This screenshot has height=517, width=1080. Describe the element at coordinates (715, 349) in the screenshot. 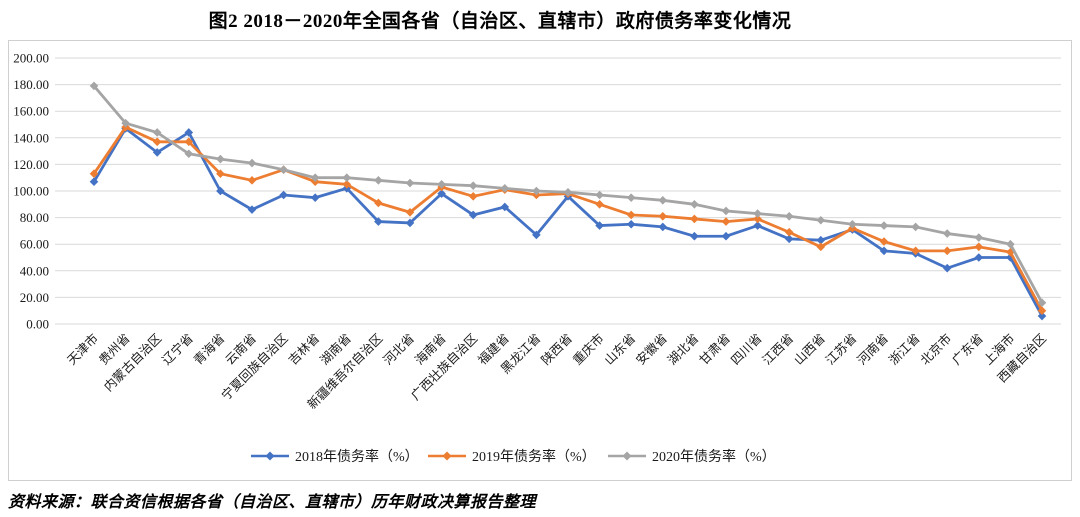

I see `x-axis-label: 甘肃省` at that location.